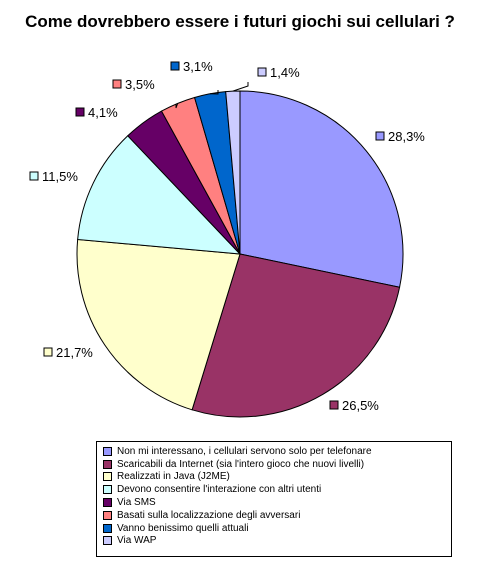 This screenshot has width=480, height=570. What do you see at coordinates (277, 541) in the screenshot?
I see `legend-item-8: Via WAP` at bounding box center [277, 541].